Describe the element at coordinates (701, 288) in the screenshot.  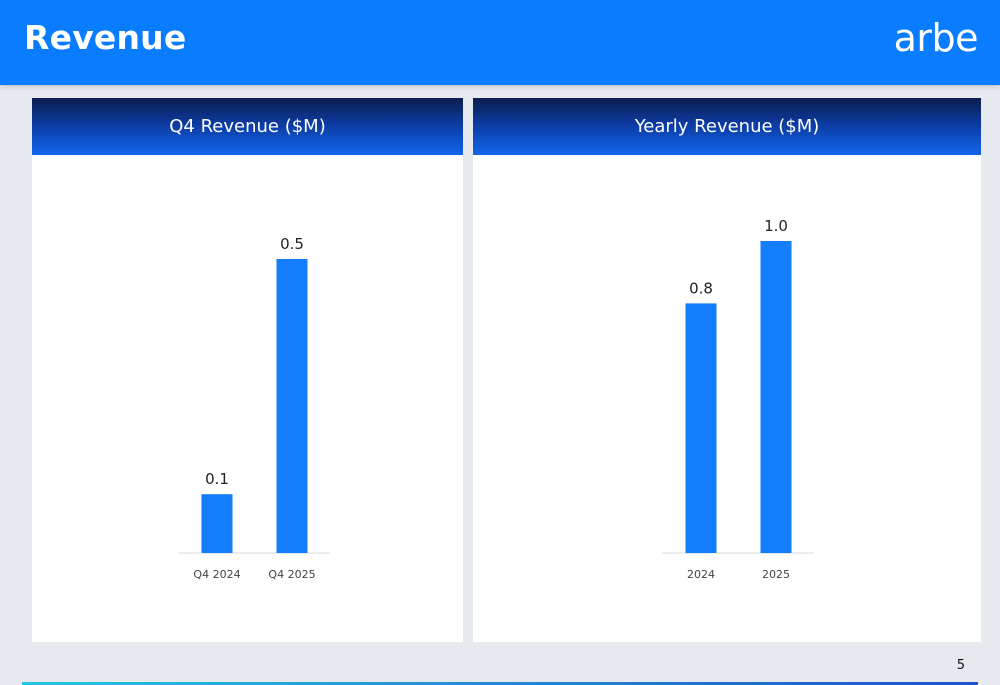
I see `data-label: 0.8` at that location.